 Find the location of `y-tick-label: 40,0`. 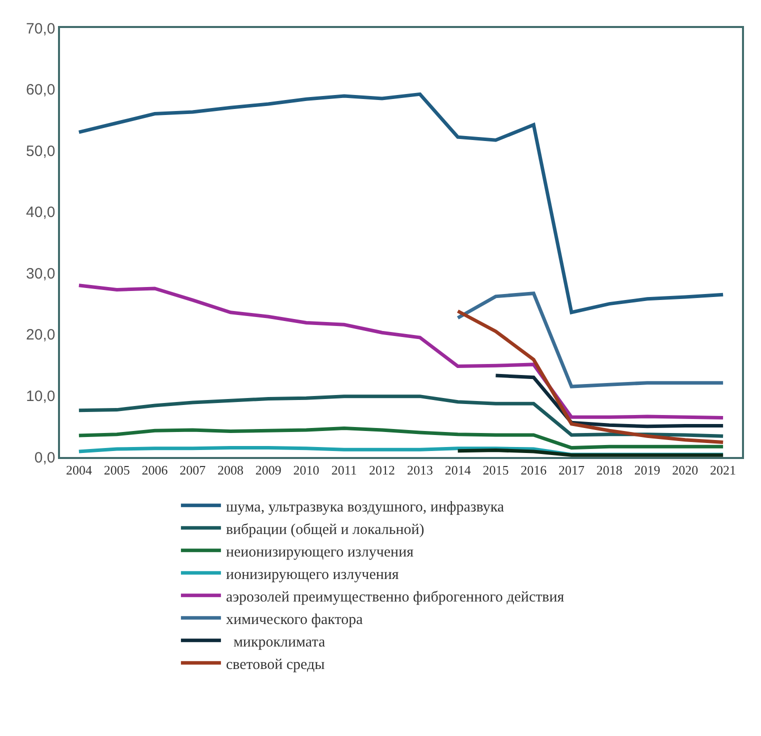

y-tick-label: 40,0 is located at coordinates (41, 213).